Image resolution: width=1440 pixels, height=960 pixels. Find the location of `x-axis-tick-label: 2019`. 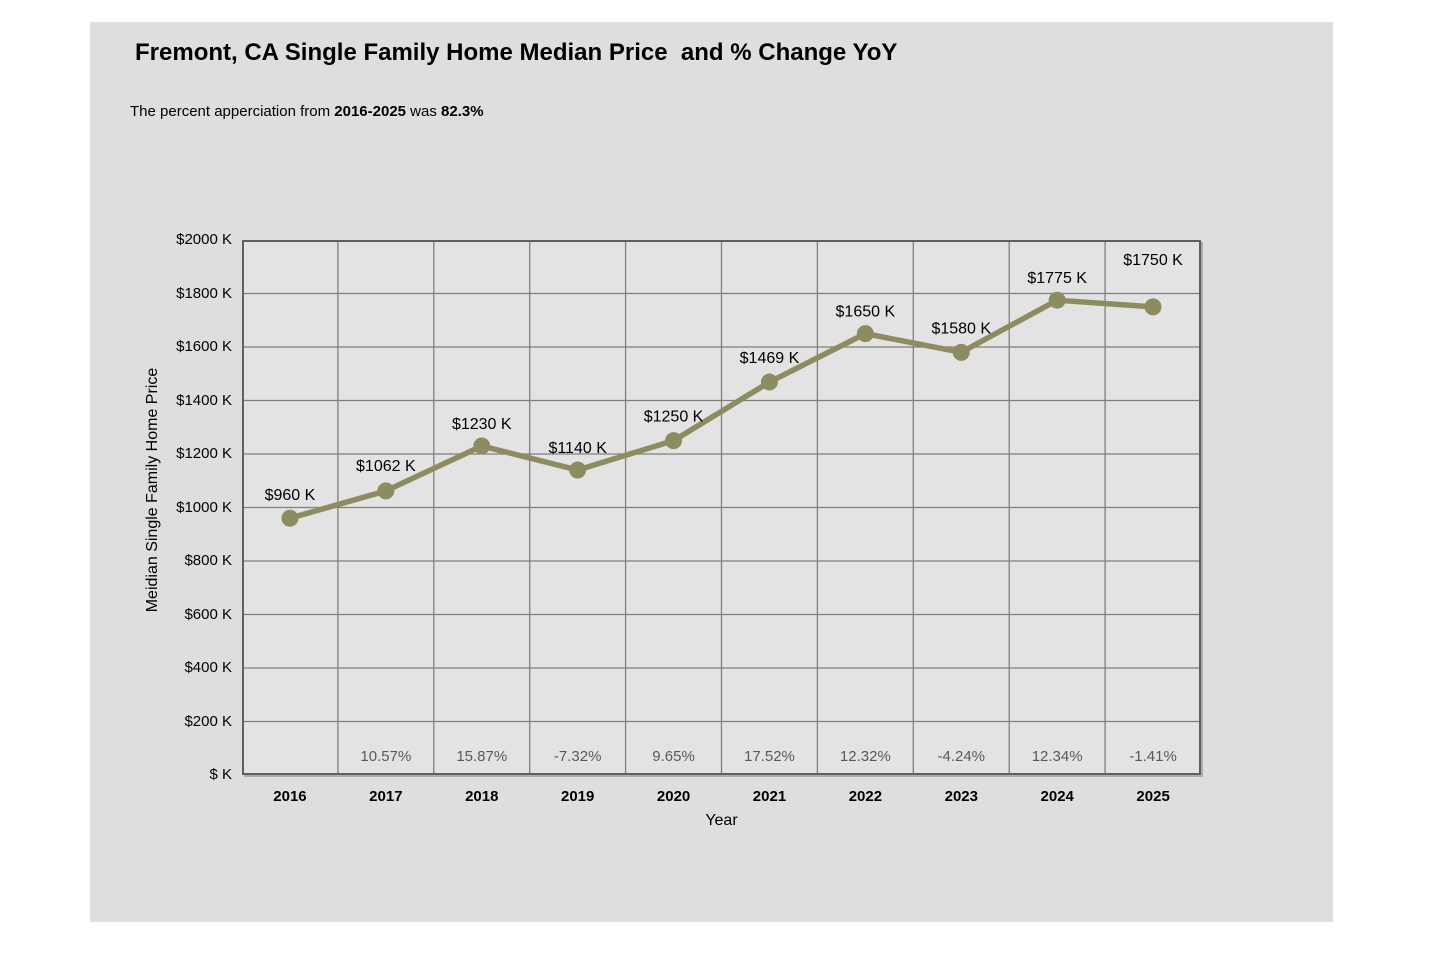

x-axis-tick-label: 2019 is located at coordinates (577, 796).